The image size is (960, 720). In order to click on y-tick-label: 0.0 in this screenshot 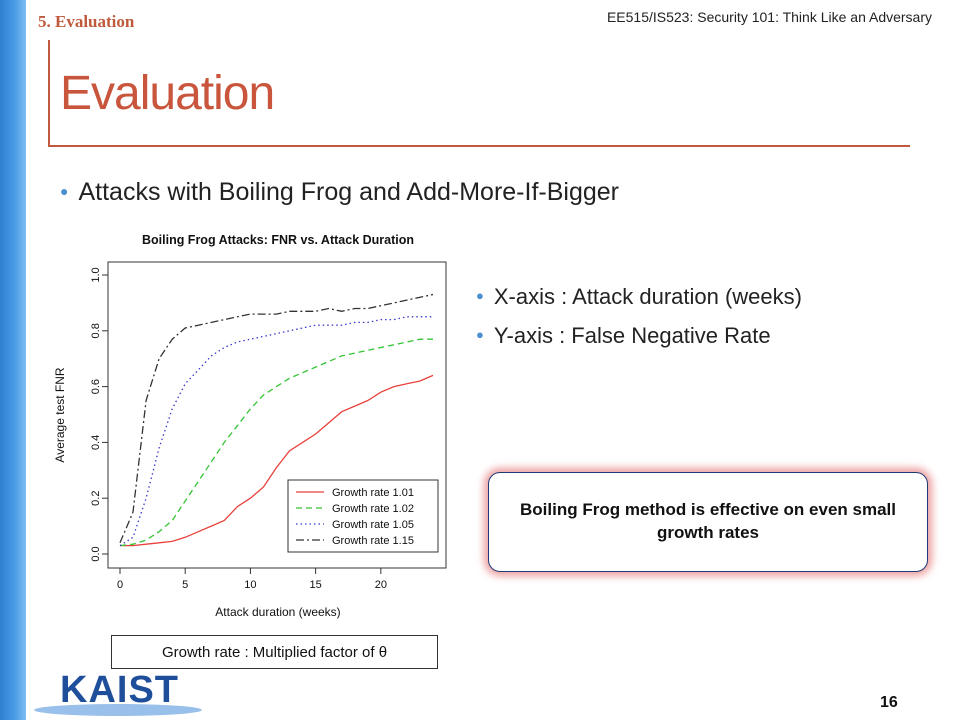, I will do `click(96, 553)`.